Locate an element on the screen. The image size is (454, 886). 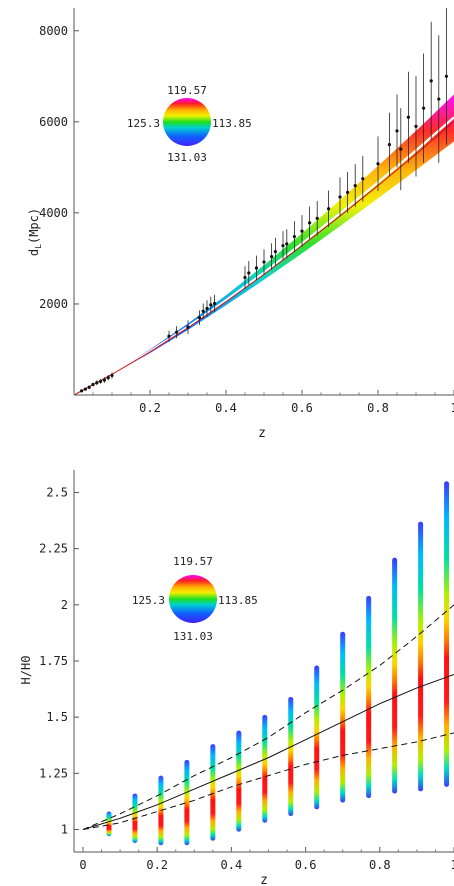
solid-line is located at coordinates (268, 752).